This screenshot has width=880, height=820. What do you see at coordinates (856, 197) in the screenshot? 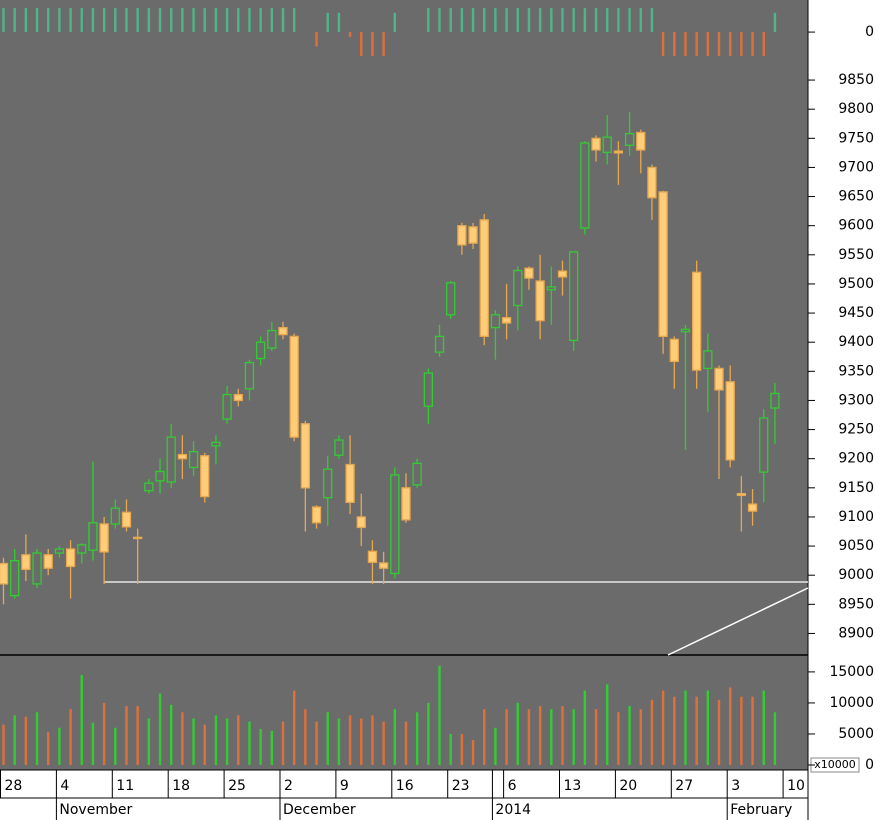
I see `y-tick-label: 9650` at bounding box center [856, 197].